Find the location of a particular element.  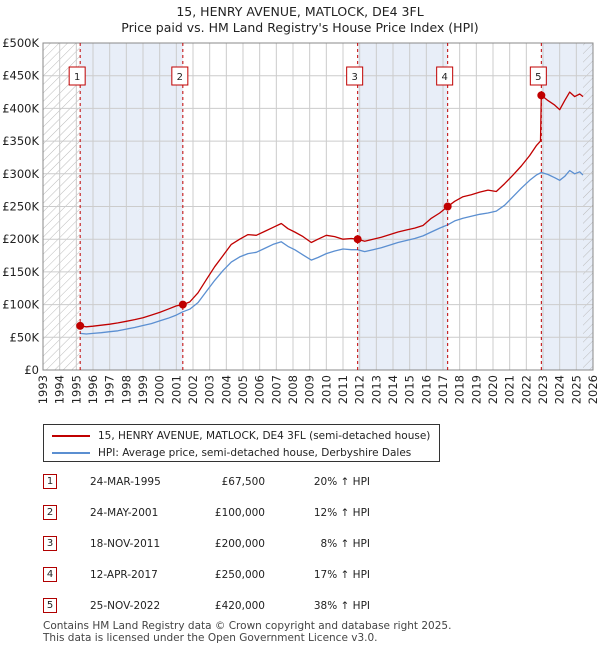

table-row: 1 24-MAR-1995 £67,500 20% ↑ HPI is located at coordinates (300, 482).